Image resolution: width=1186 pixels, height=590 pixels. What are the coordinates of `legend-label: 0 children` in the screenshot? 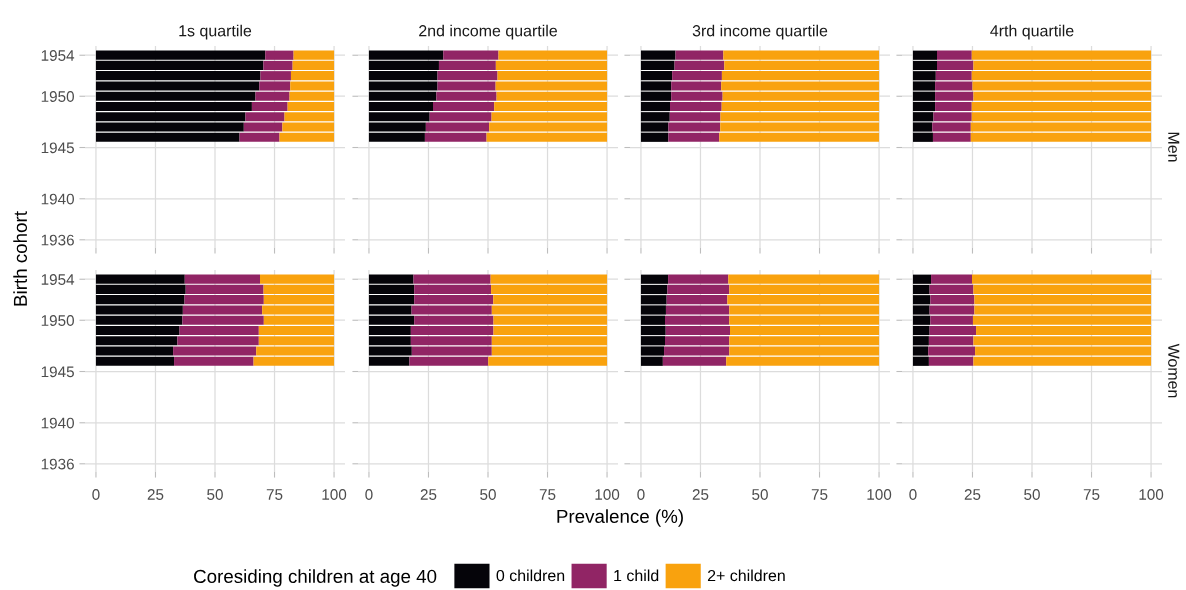 It's located at (530, 575).